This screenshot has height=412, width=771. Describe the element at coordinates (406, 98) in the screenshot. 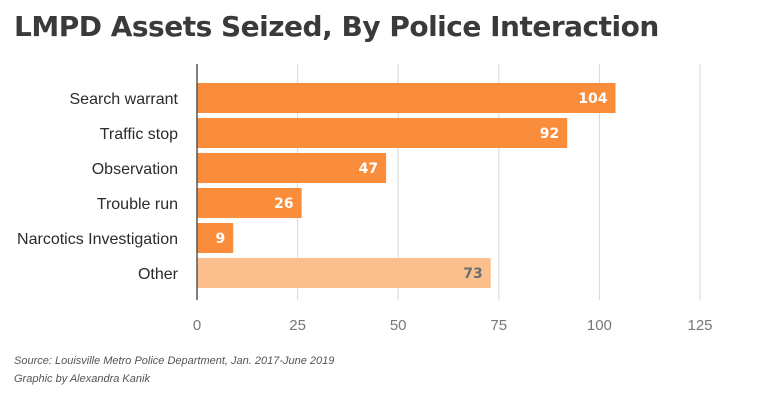

I see `bar-search-warrant` at that location.